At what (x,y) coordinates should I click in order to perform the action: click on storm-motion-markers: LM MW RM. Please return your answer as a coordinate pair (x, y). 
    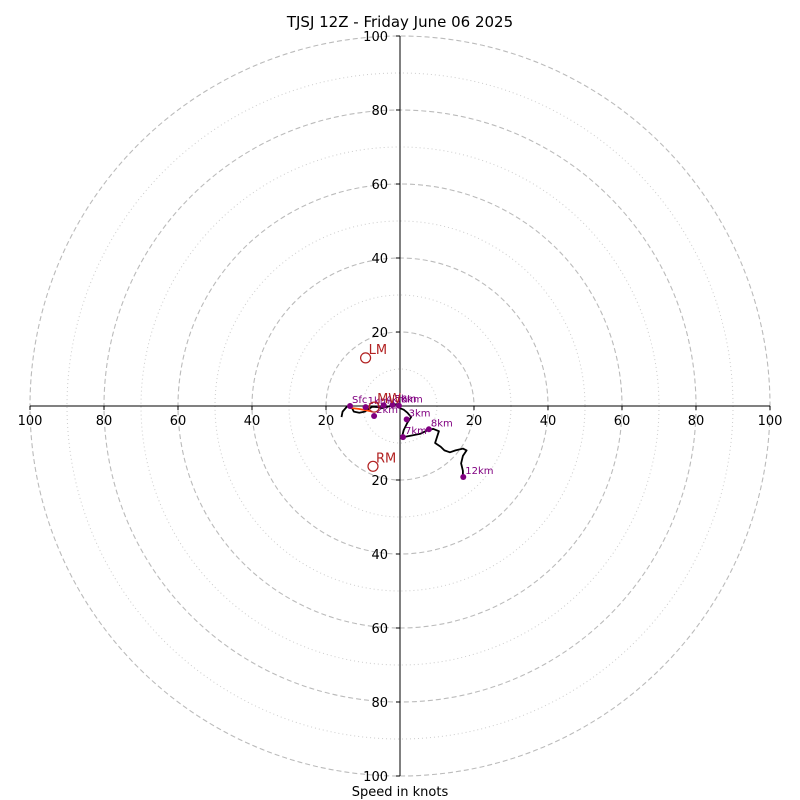
    Looking at the image, I should click on (380, 407).